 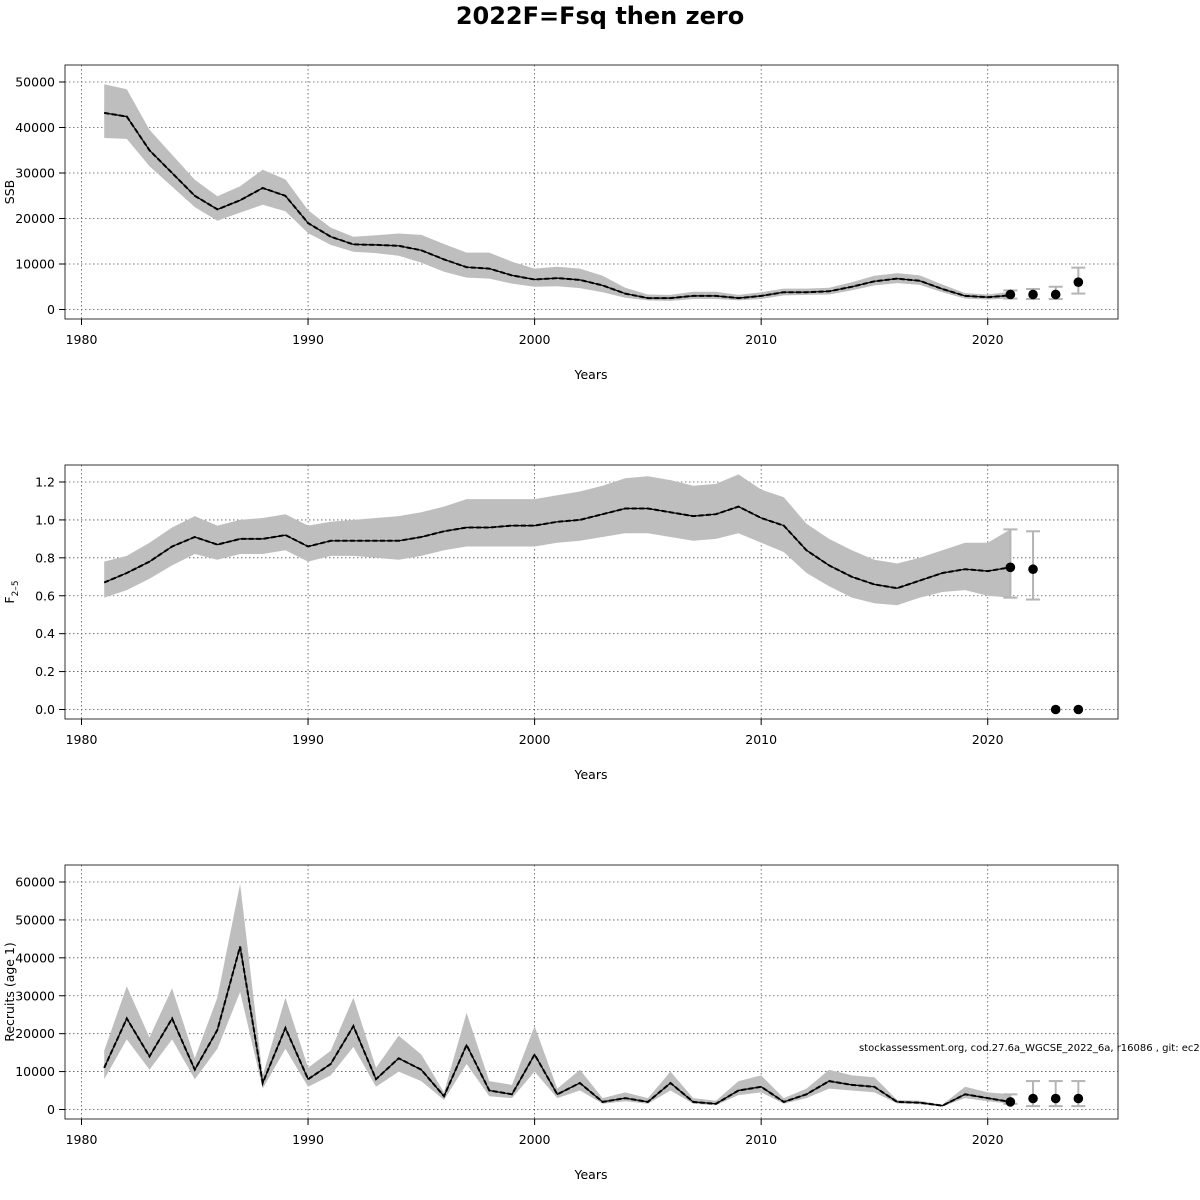 What do you see at coordinates (45, 557) in the screenshot?
I see `y-tick-label: 0.8` at bounding box center [45, 557].